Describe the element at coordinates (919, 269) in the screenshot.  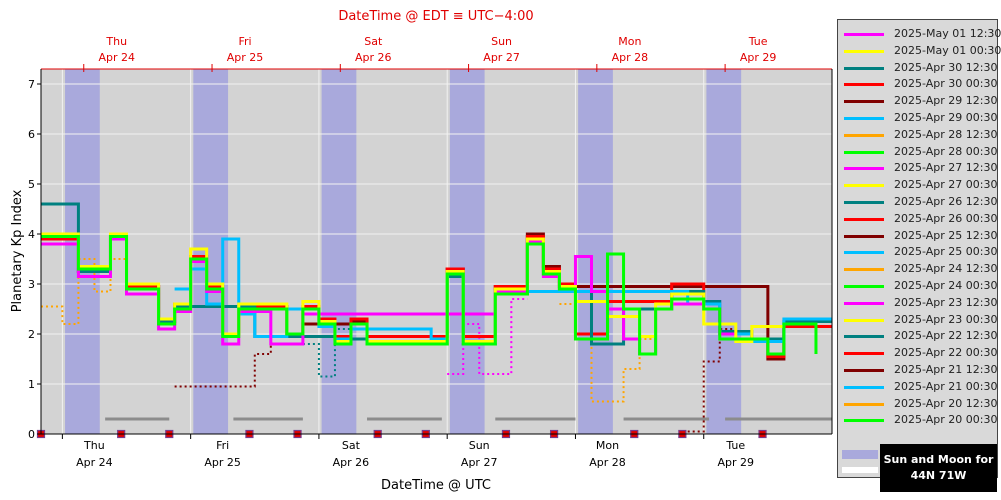
I see `legend-item: 2025-Apr 24 12:30` at that location.